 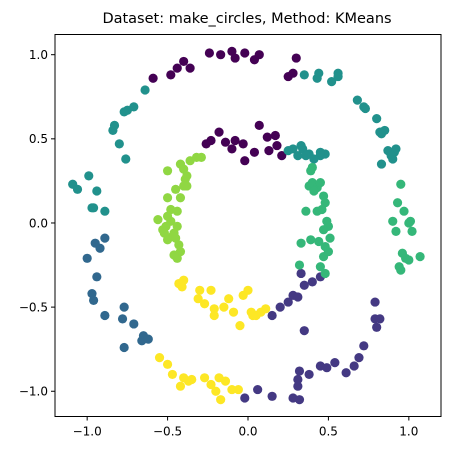 What do you see at coordinates (38, 55) in the screenshot?
I see `y-tick-label: 1.0` at bounding box center [38, 55].